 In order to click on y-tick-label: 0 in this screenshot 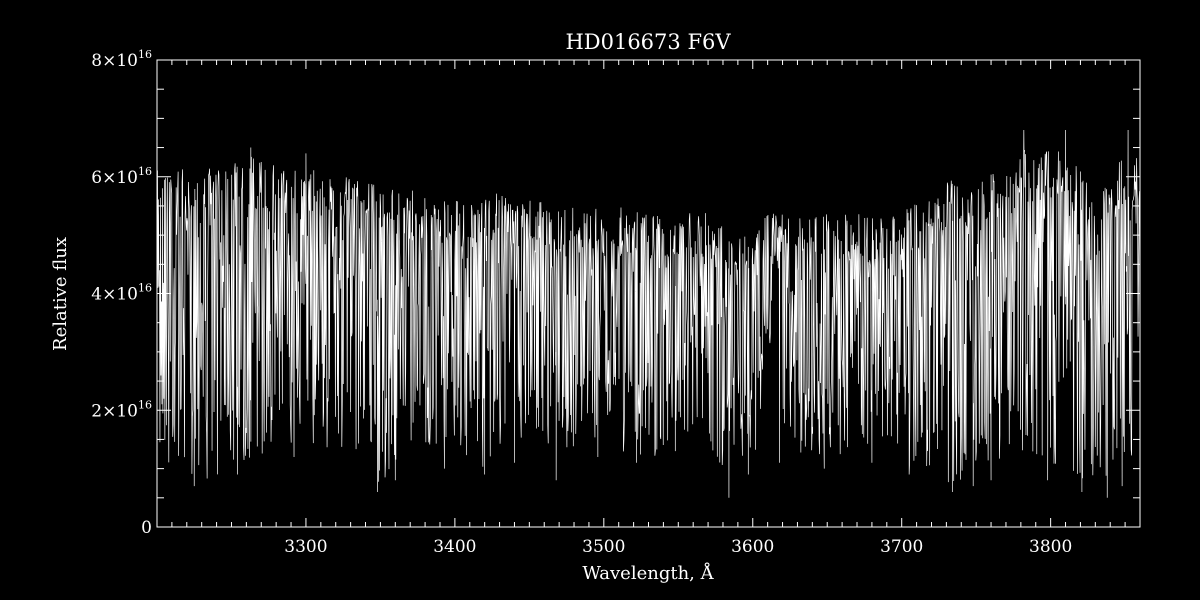, I will do `click(146, 528)`.